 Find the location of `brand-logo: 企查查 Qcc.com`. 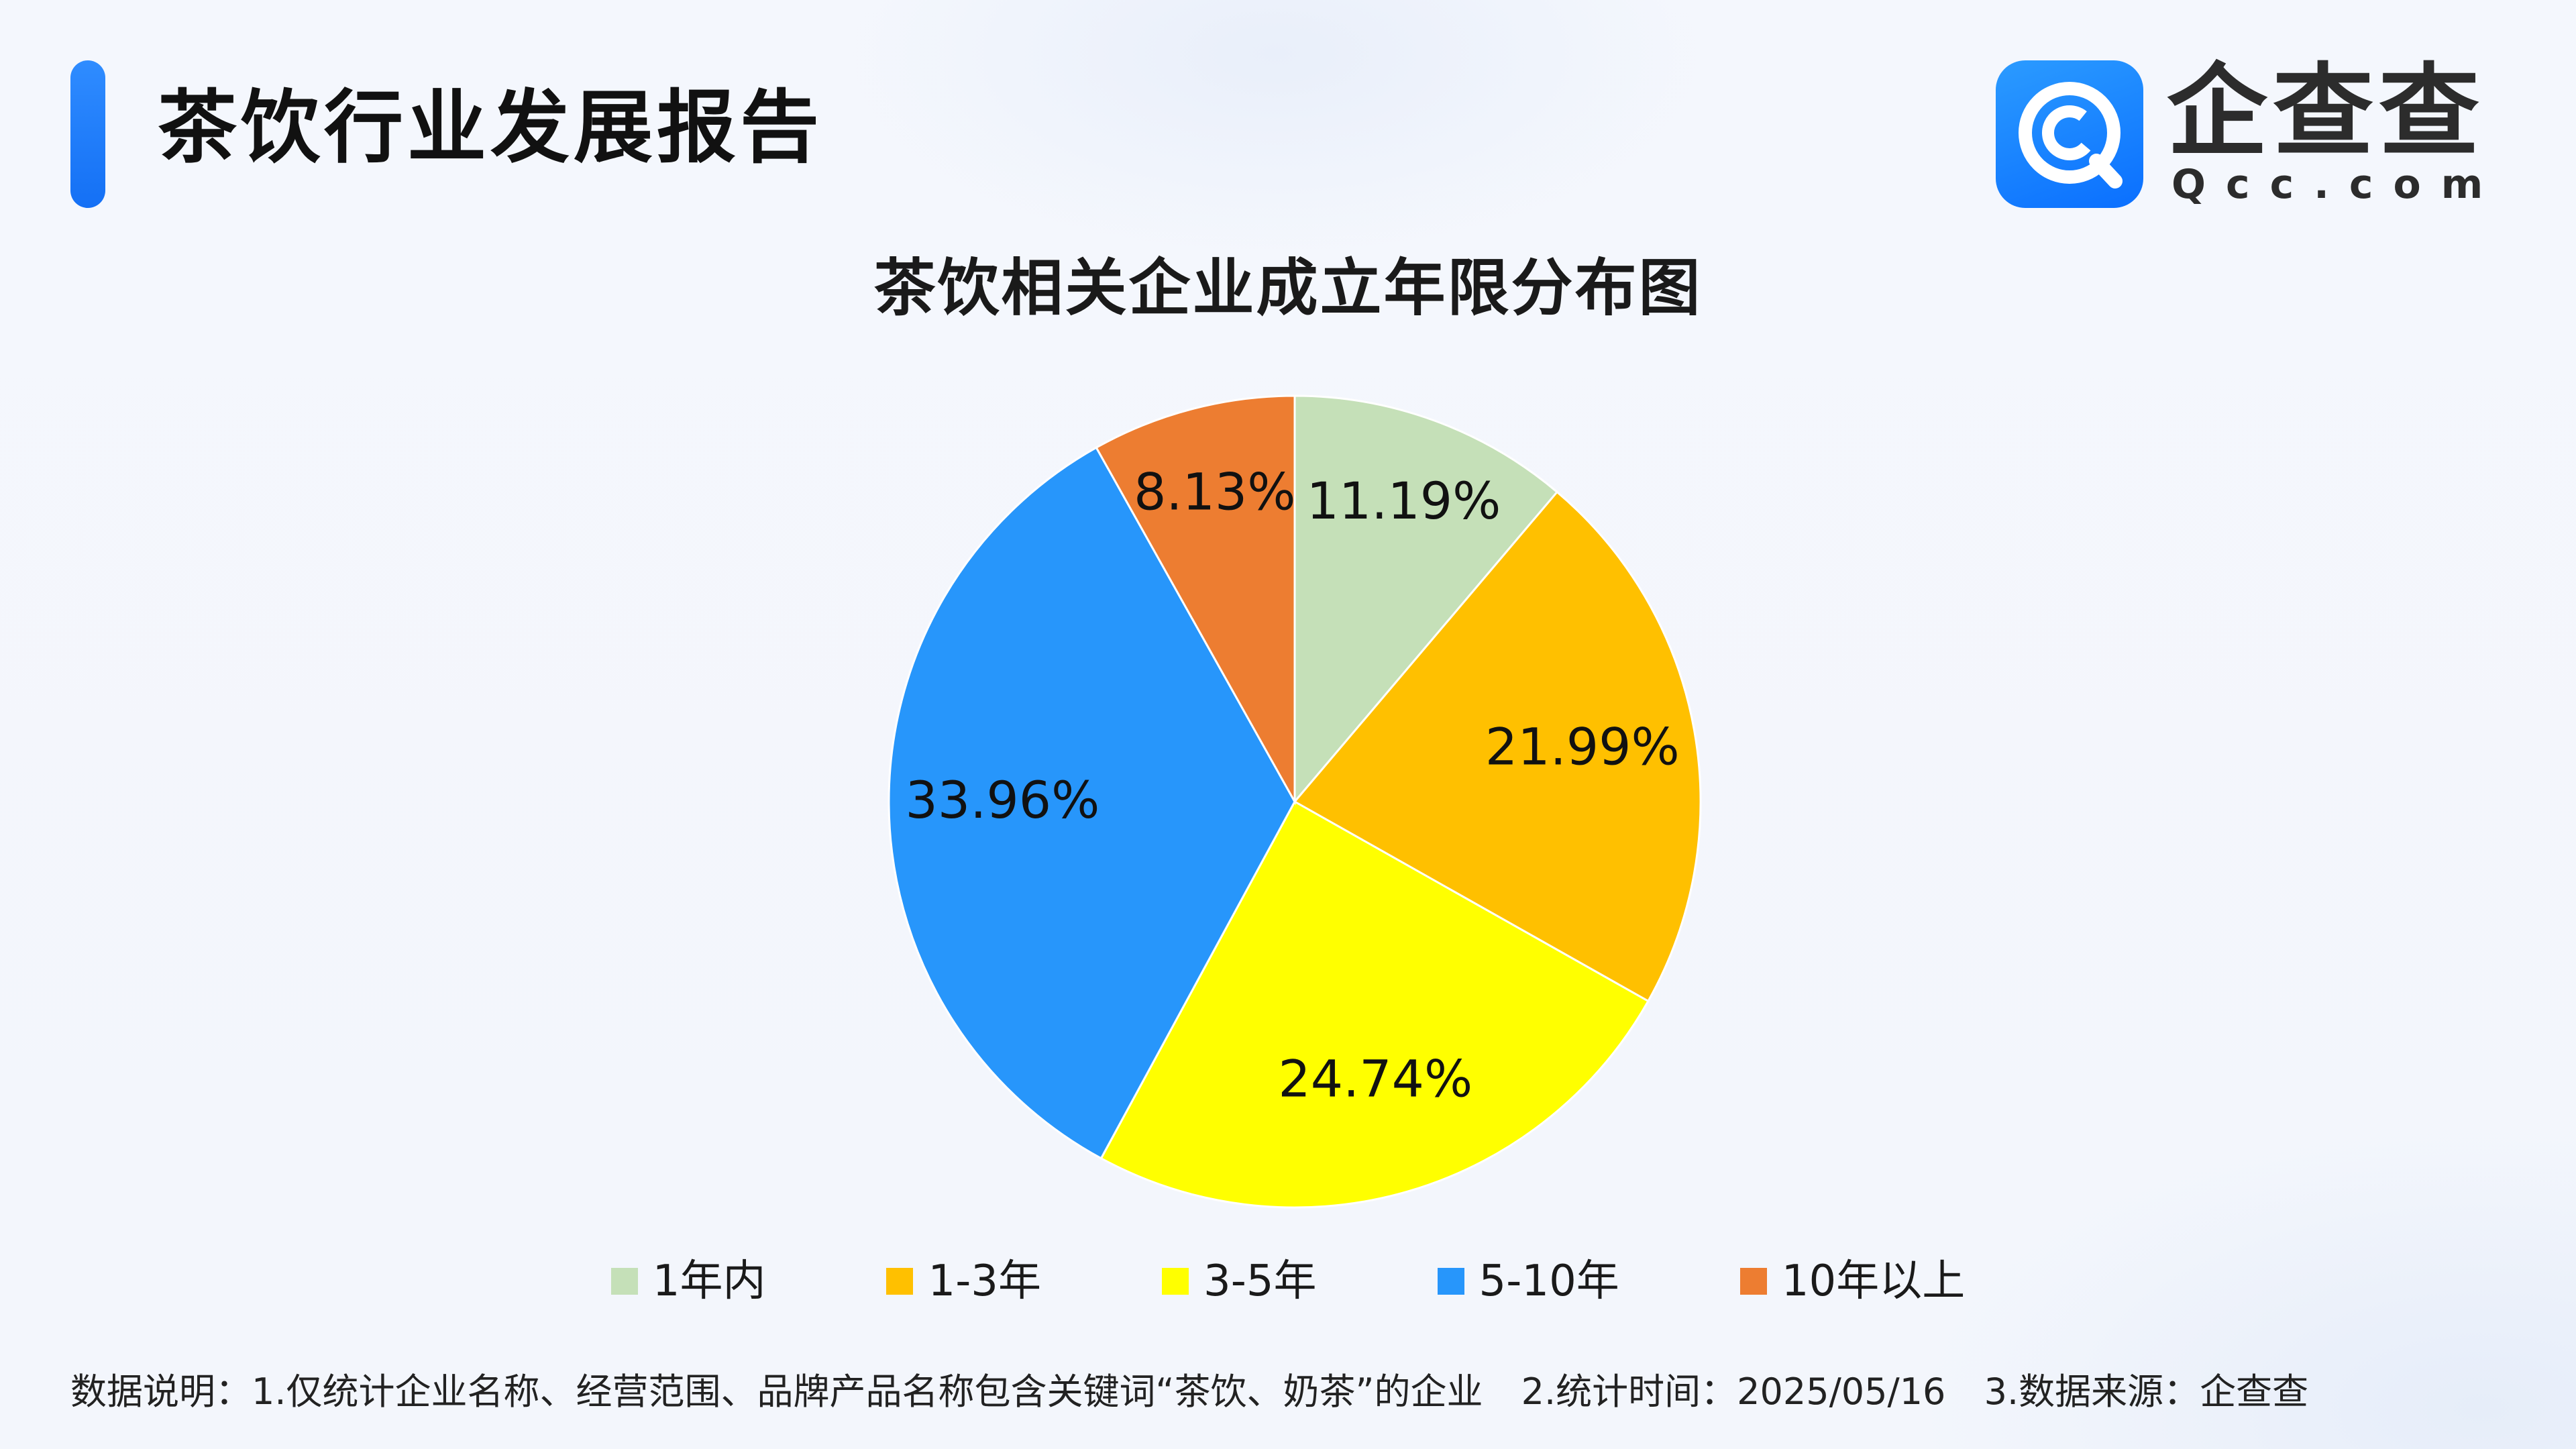

brand-logo: 企查查 Qcc.com is located at coordinates (2239, 131).